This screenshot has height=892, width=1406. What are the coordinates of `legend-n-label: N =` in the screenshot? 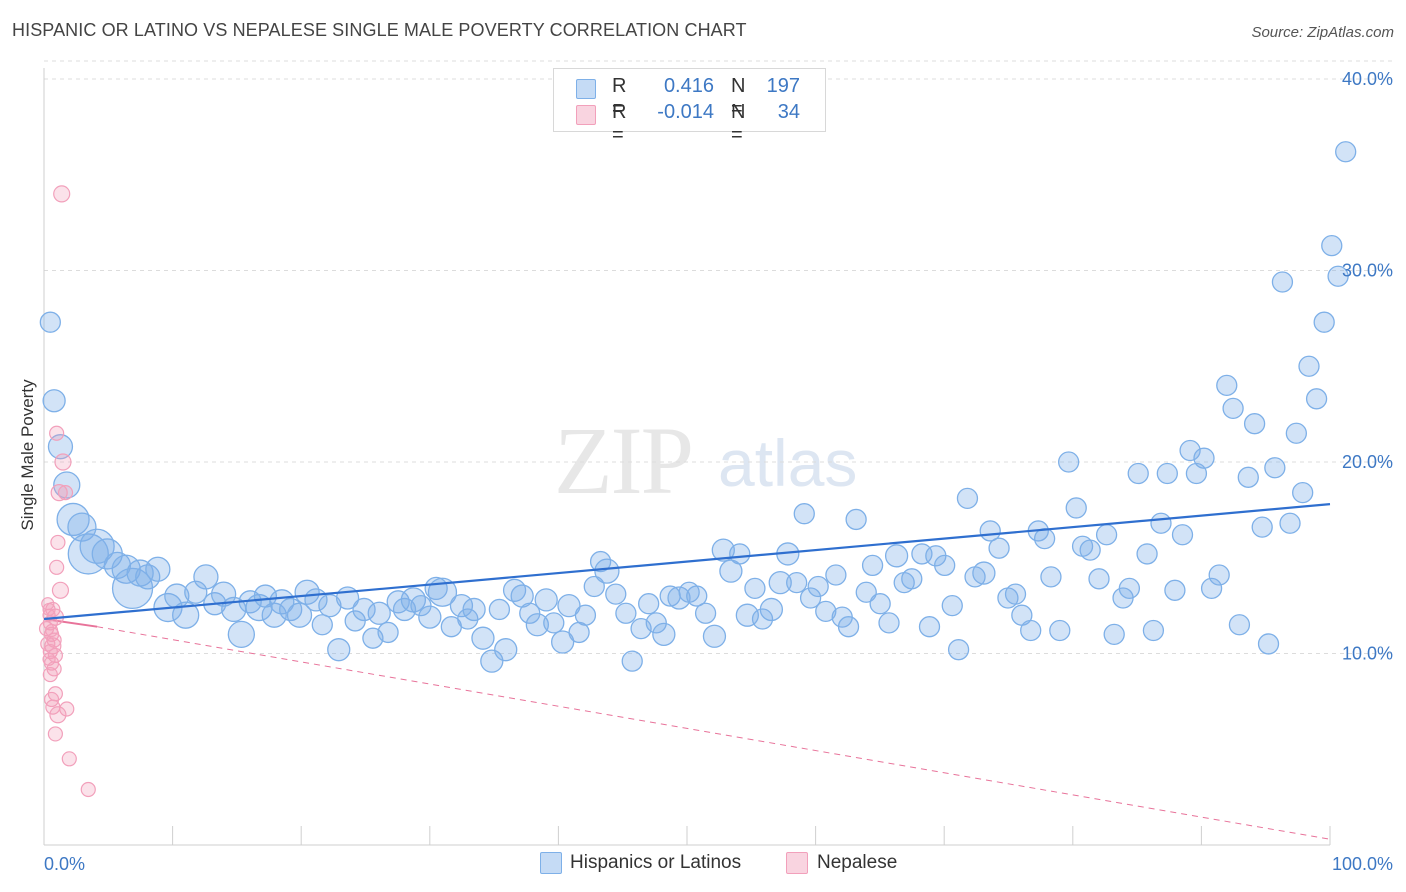 It's located at (738, 97).